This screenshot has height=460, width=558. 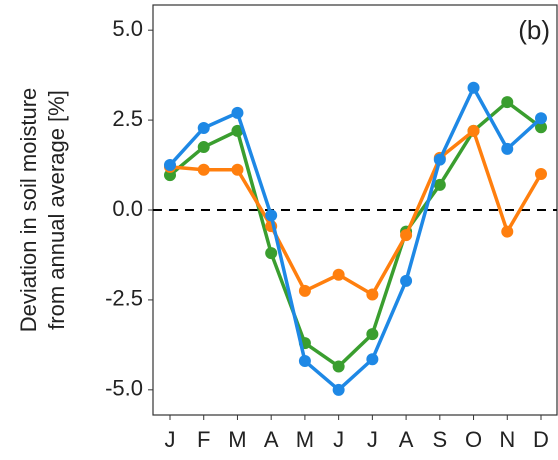 What do you see at coordinates (473, 439) in the screenshot?
I see `x-tick-label: O` at bounding box center [473, 439].